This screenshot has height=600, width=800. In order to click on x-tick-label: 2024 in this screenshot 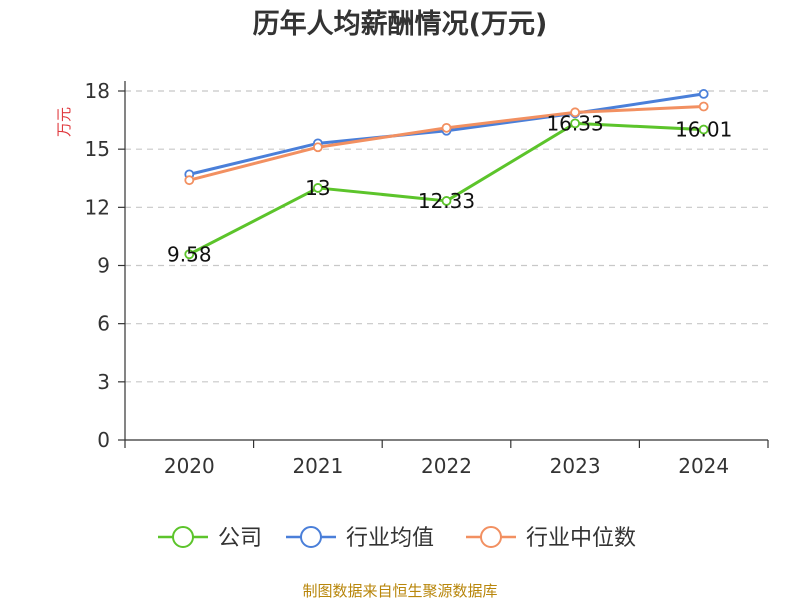, I will do `click(703, 466)`.